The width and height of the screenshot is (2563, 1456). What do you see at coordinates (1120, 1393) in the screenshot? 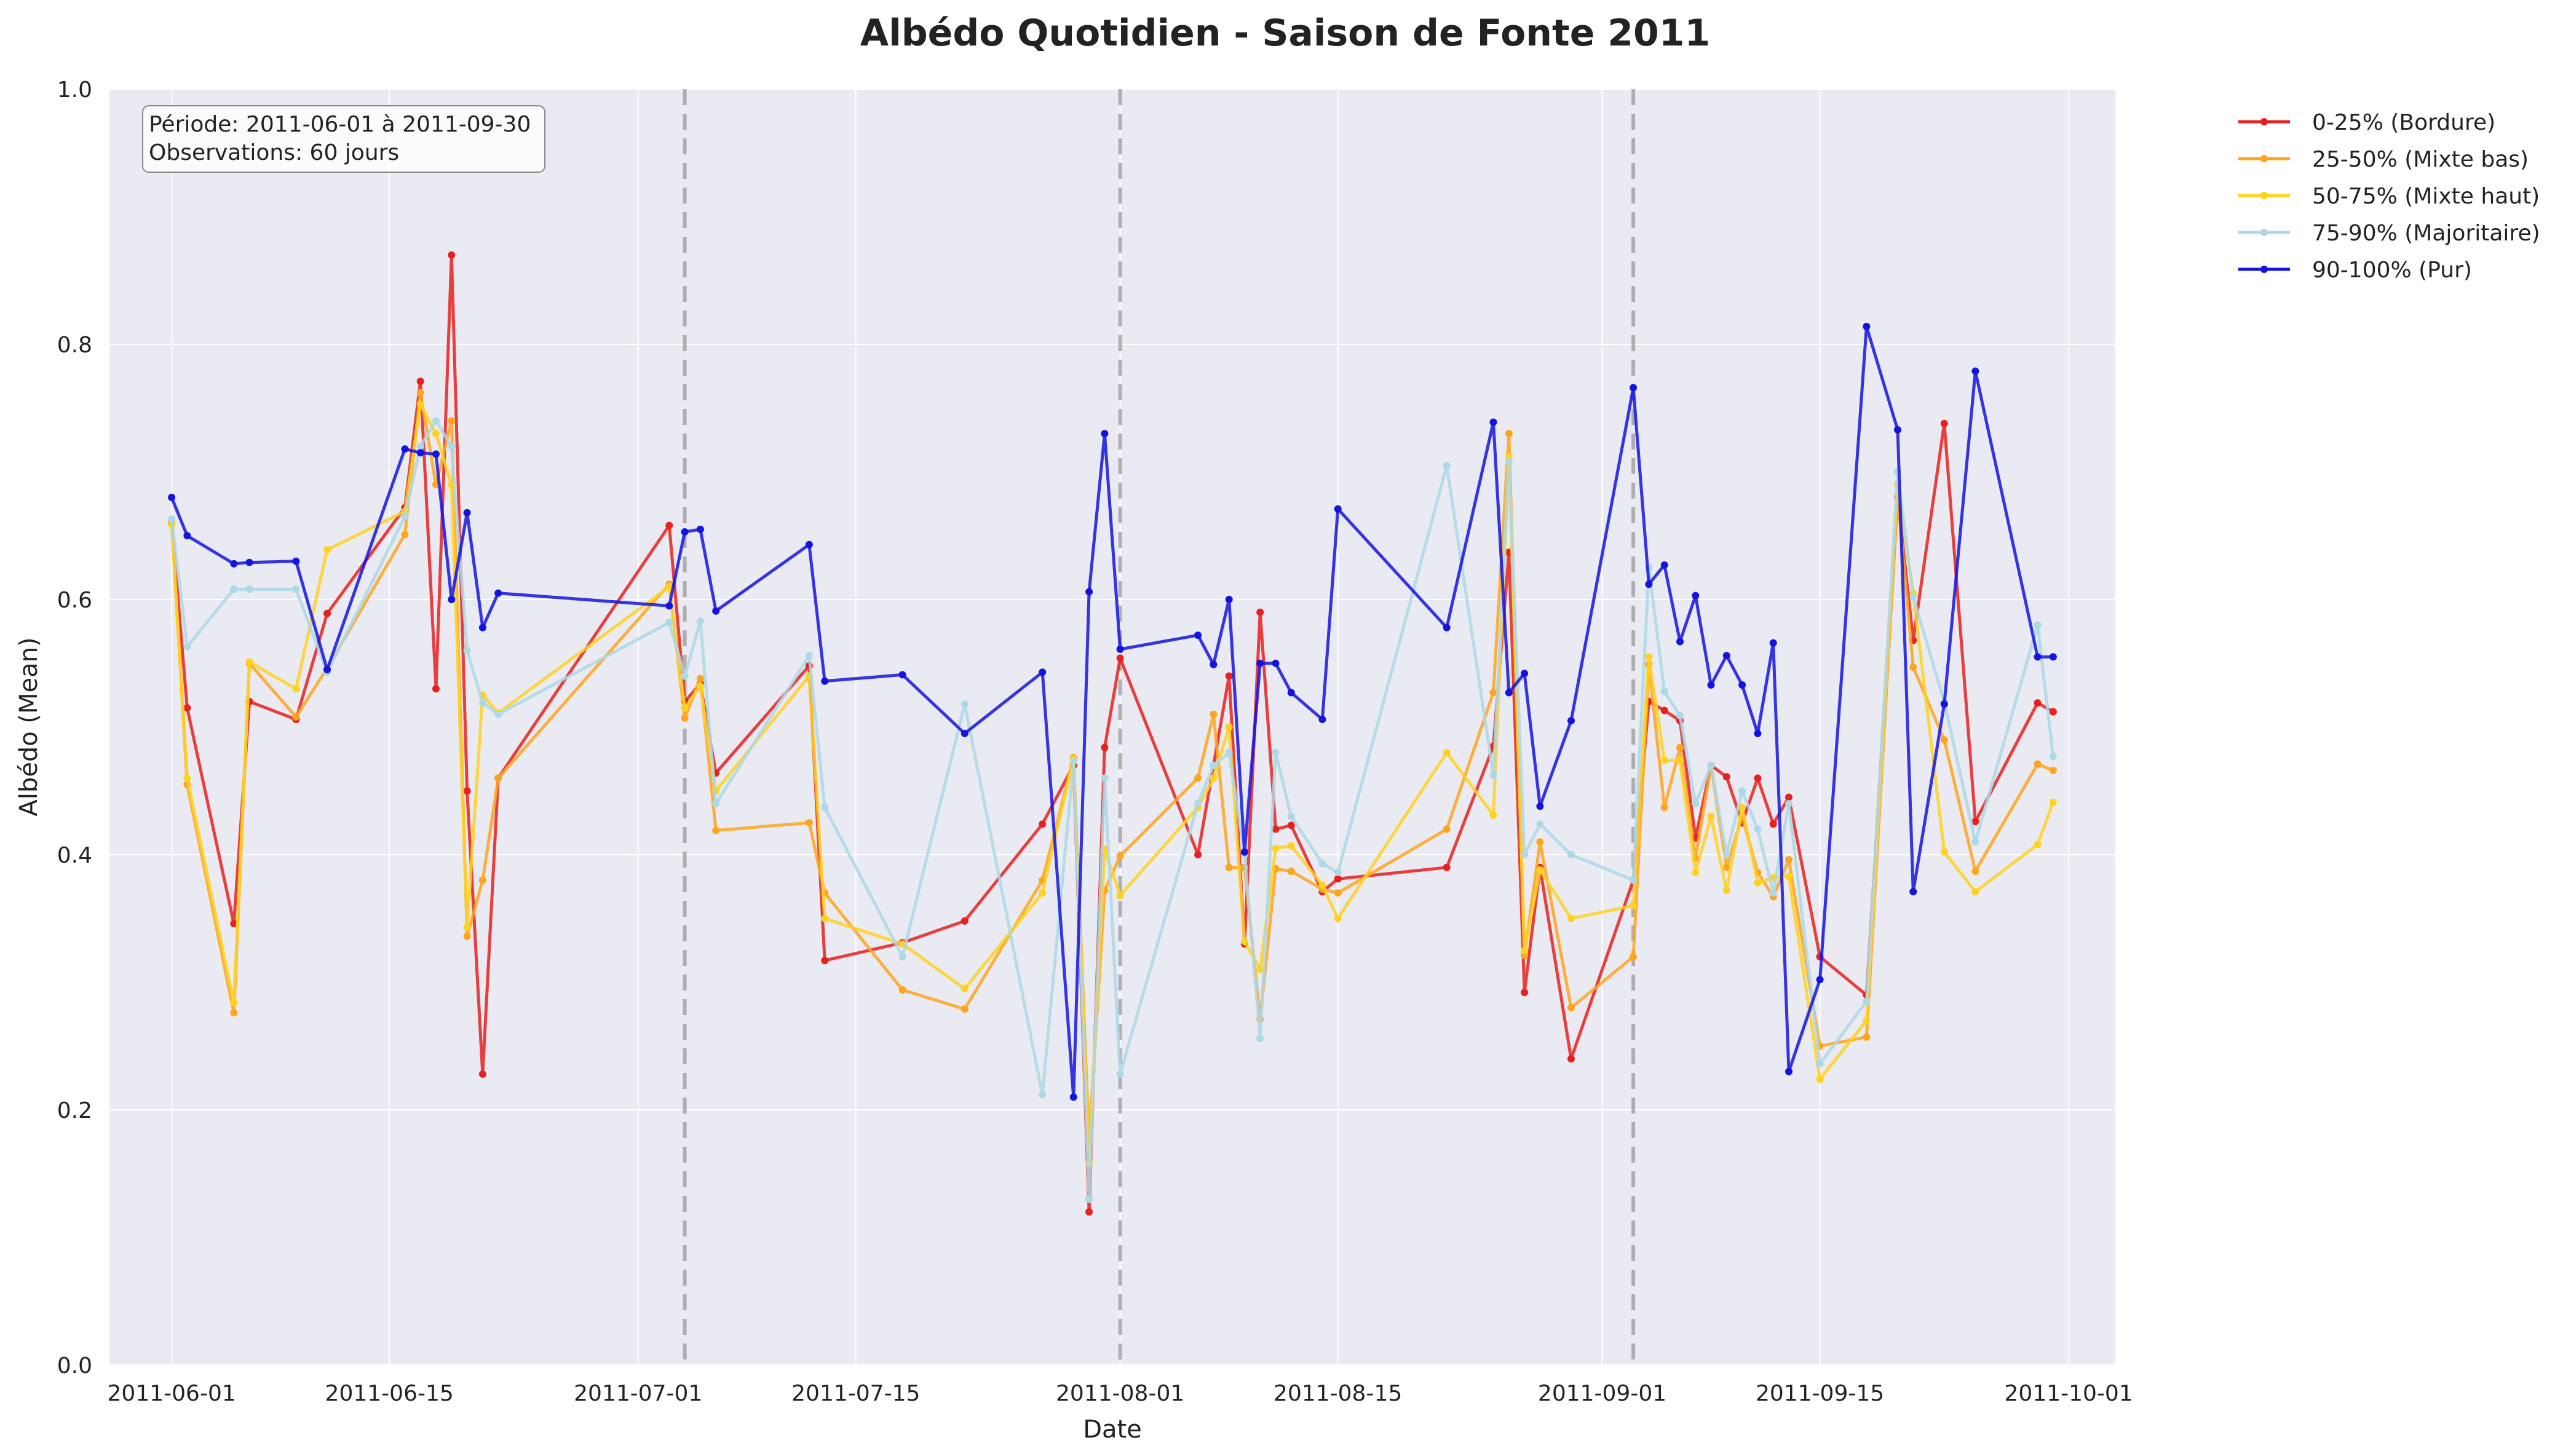
I see `x-tick-label: 2011-08-01` at bounding box center [1120, 1393].